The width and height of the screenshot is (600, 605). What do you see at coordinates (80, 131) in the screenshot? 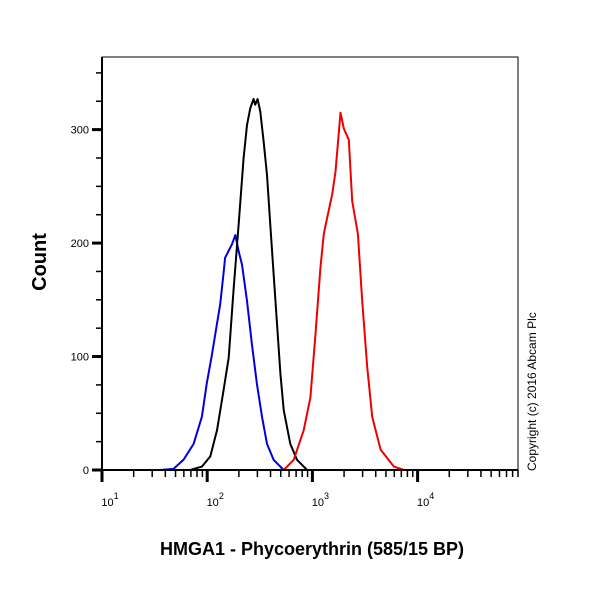
I see `y-tick-label: 300` at bounding box center [80, 131].